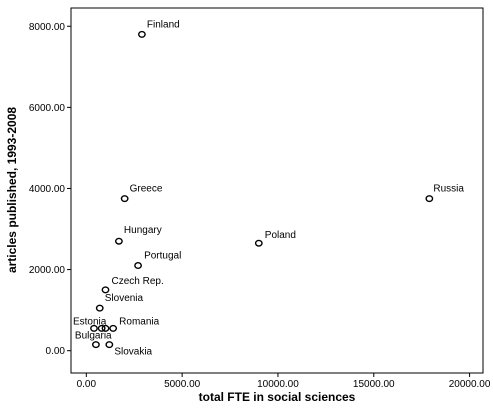  I want to click on y-axis-ticks: 0.00 2000.00 4000.00 6000.00 8000.00, so click(50, 189).